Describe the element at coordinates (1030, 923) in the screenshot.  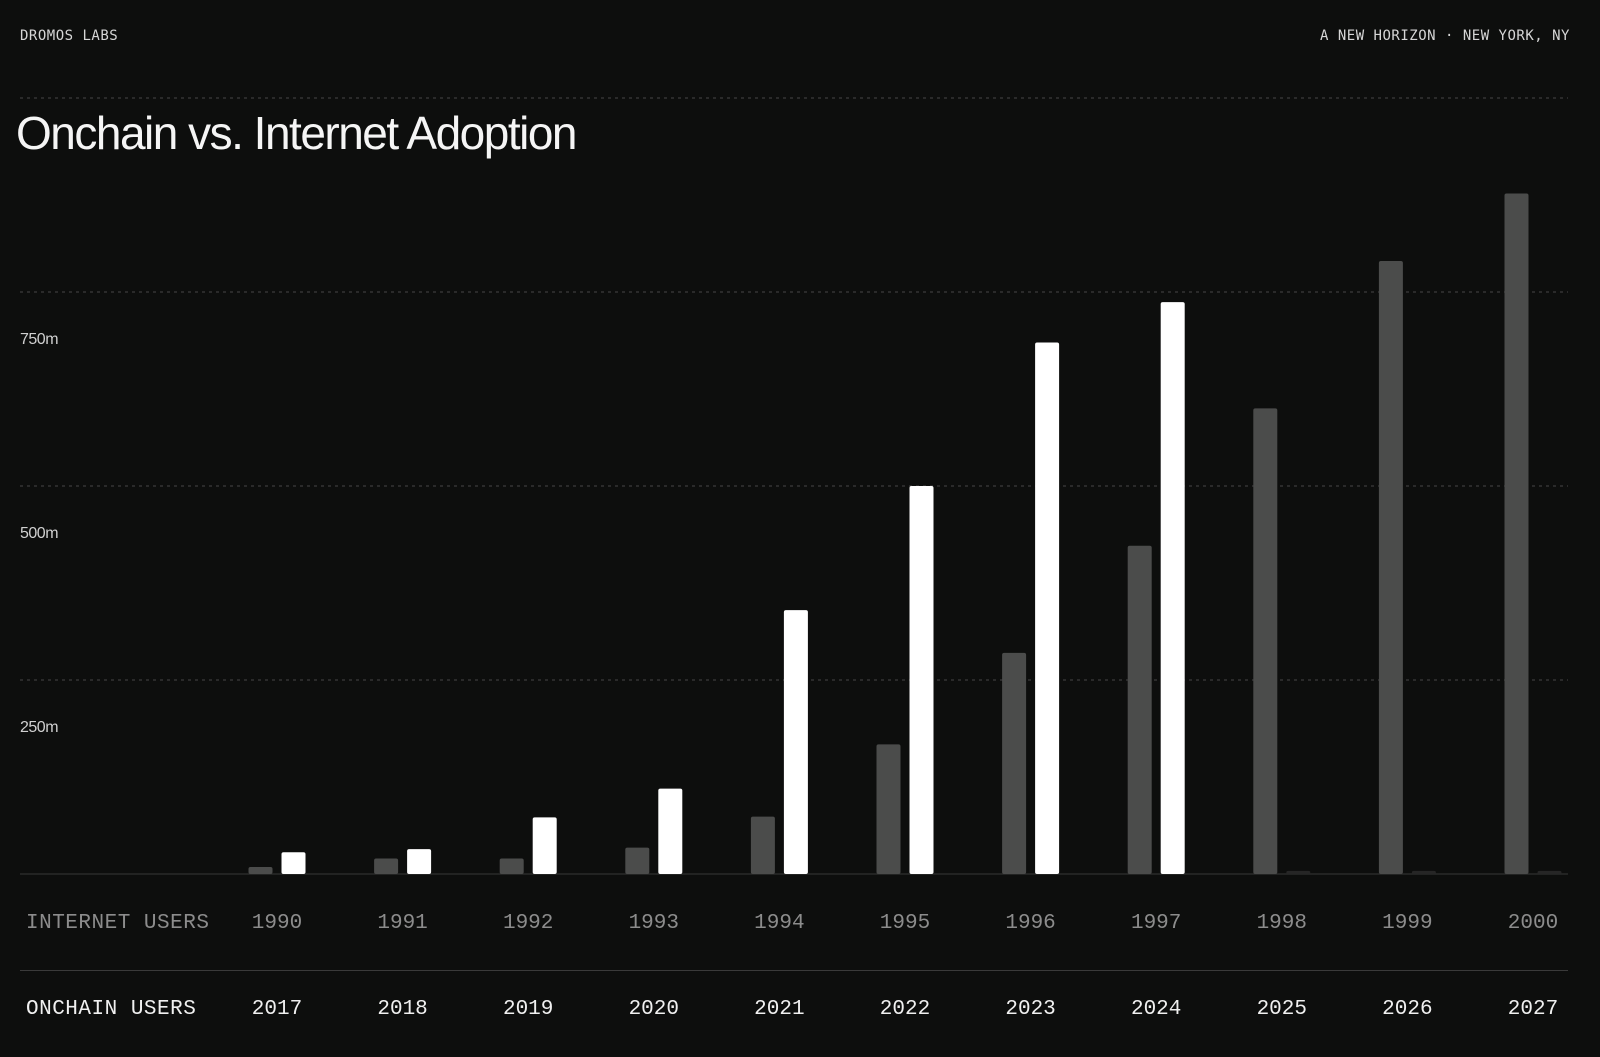
I see `internet-year-label: 1996` at that location.